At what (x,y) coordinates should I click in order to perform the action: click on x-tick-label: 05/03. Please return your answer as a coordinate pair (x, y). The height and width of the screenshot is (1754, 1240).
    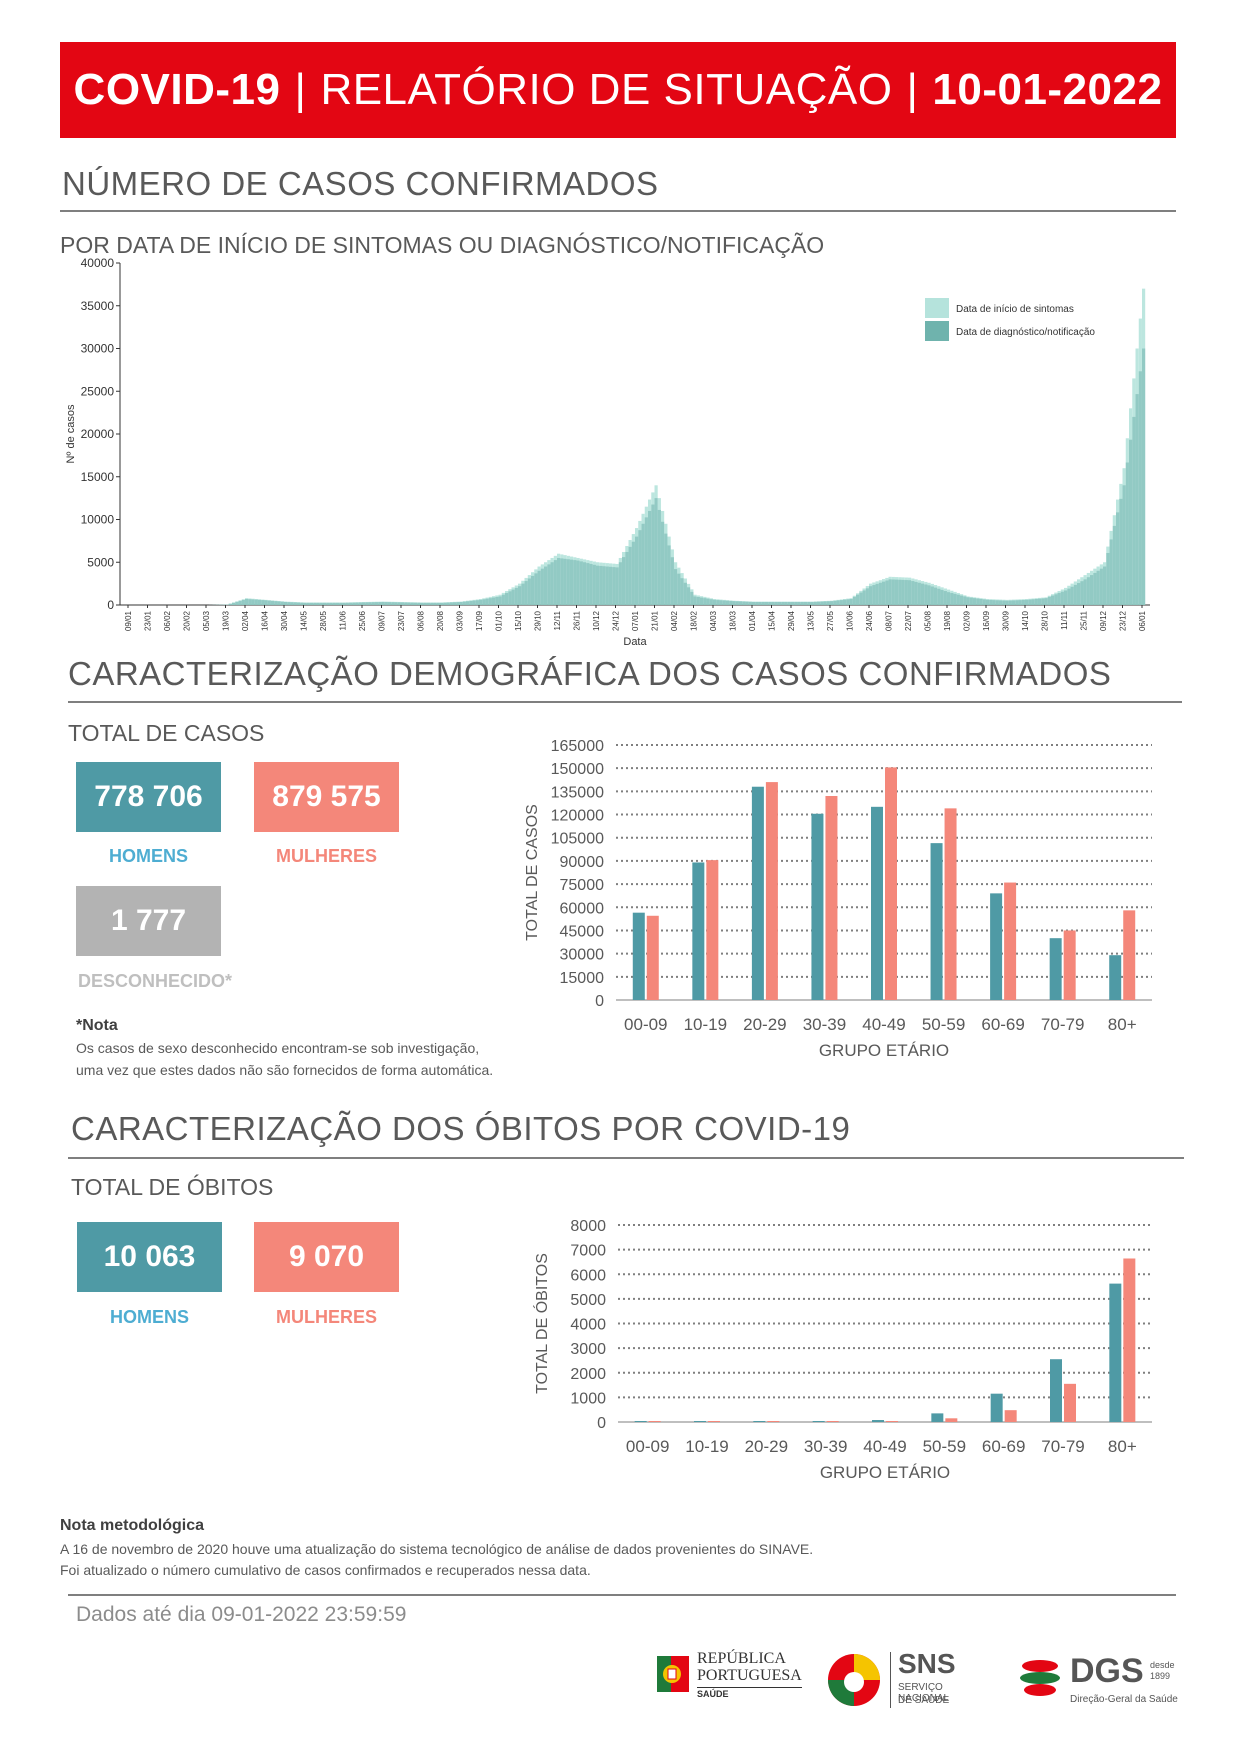
    Looking at the image, I should click on (206, 620).